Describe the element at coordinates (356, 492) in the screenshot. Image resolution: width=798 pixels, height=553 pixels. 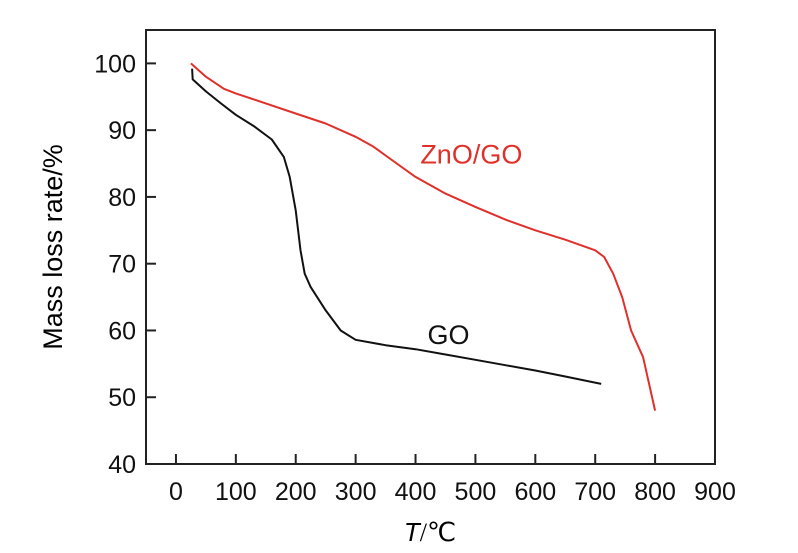
I see `x-tick-label: 300` at that location.